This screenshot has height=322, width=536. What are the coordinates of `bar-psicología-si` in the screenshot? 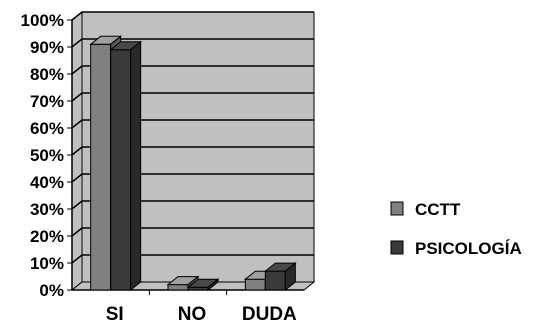 It's located at (126, 166).